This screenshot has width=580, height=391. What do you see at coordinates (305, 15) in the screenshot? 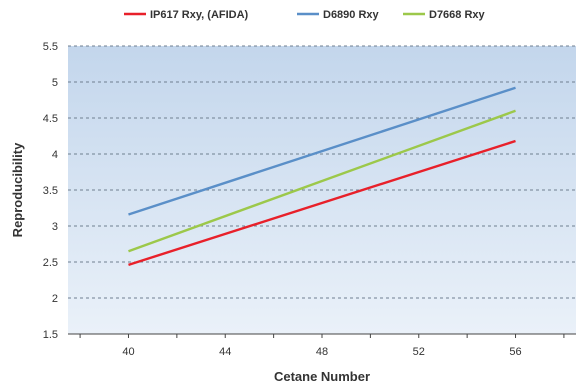
I see `legend: IP617 Rxy, (AFIDA) D6890 Rxy D7668 Rxy` at bounding box center [305, 15].